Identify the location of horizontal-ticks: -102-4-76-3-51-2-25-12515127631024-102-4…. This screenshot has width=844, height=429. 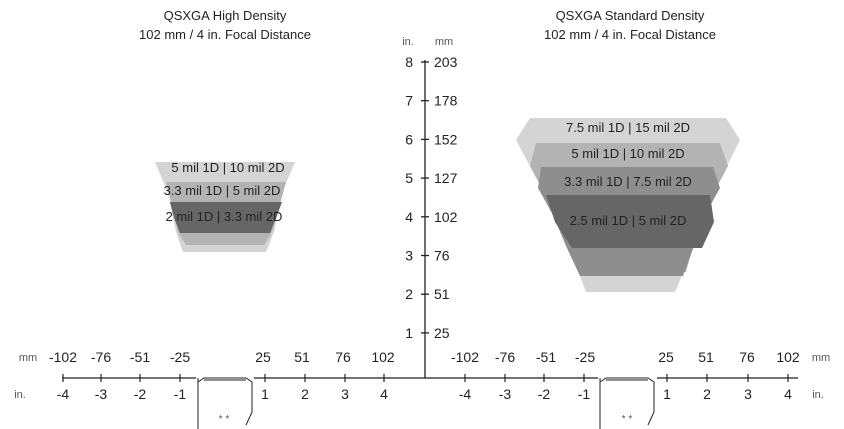
(424, 375).